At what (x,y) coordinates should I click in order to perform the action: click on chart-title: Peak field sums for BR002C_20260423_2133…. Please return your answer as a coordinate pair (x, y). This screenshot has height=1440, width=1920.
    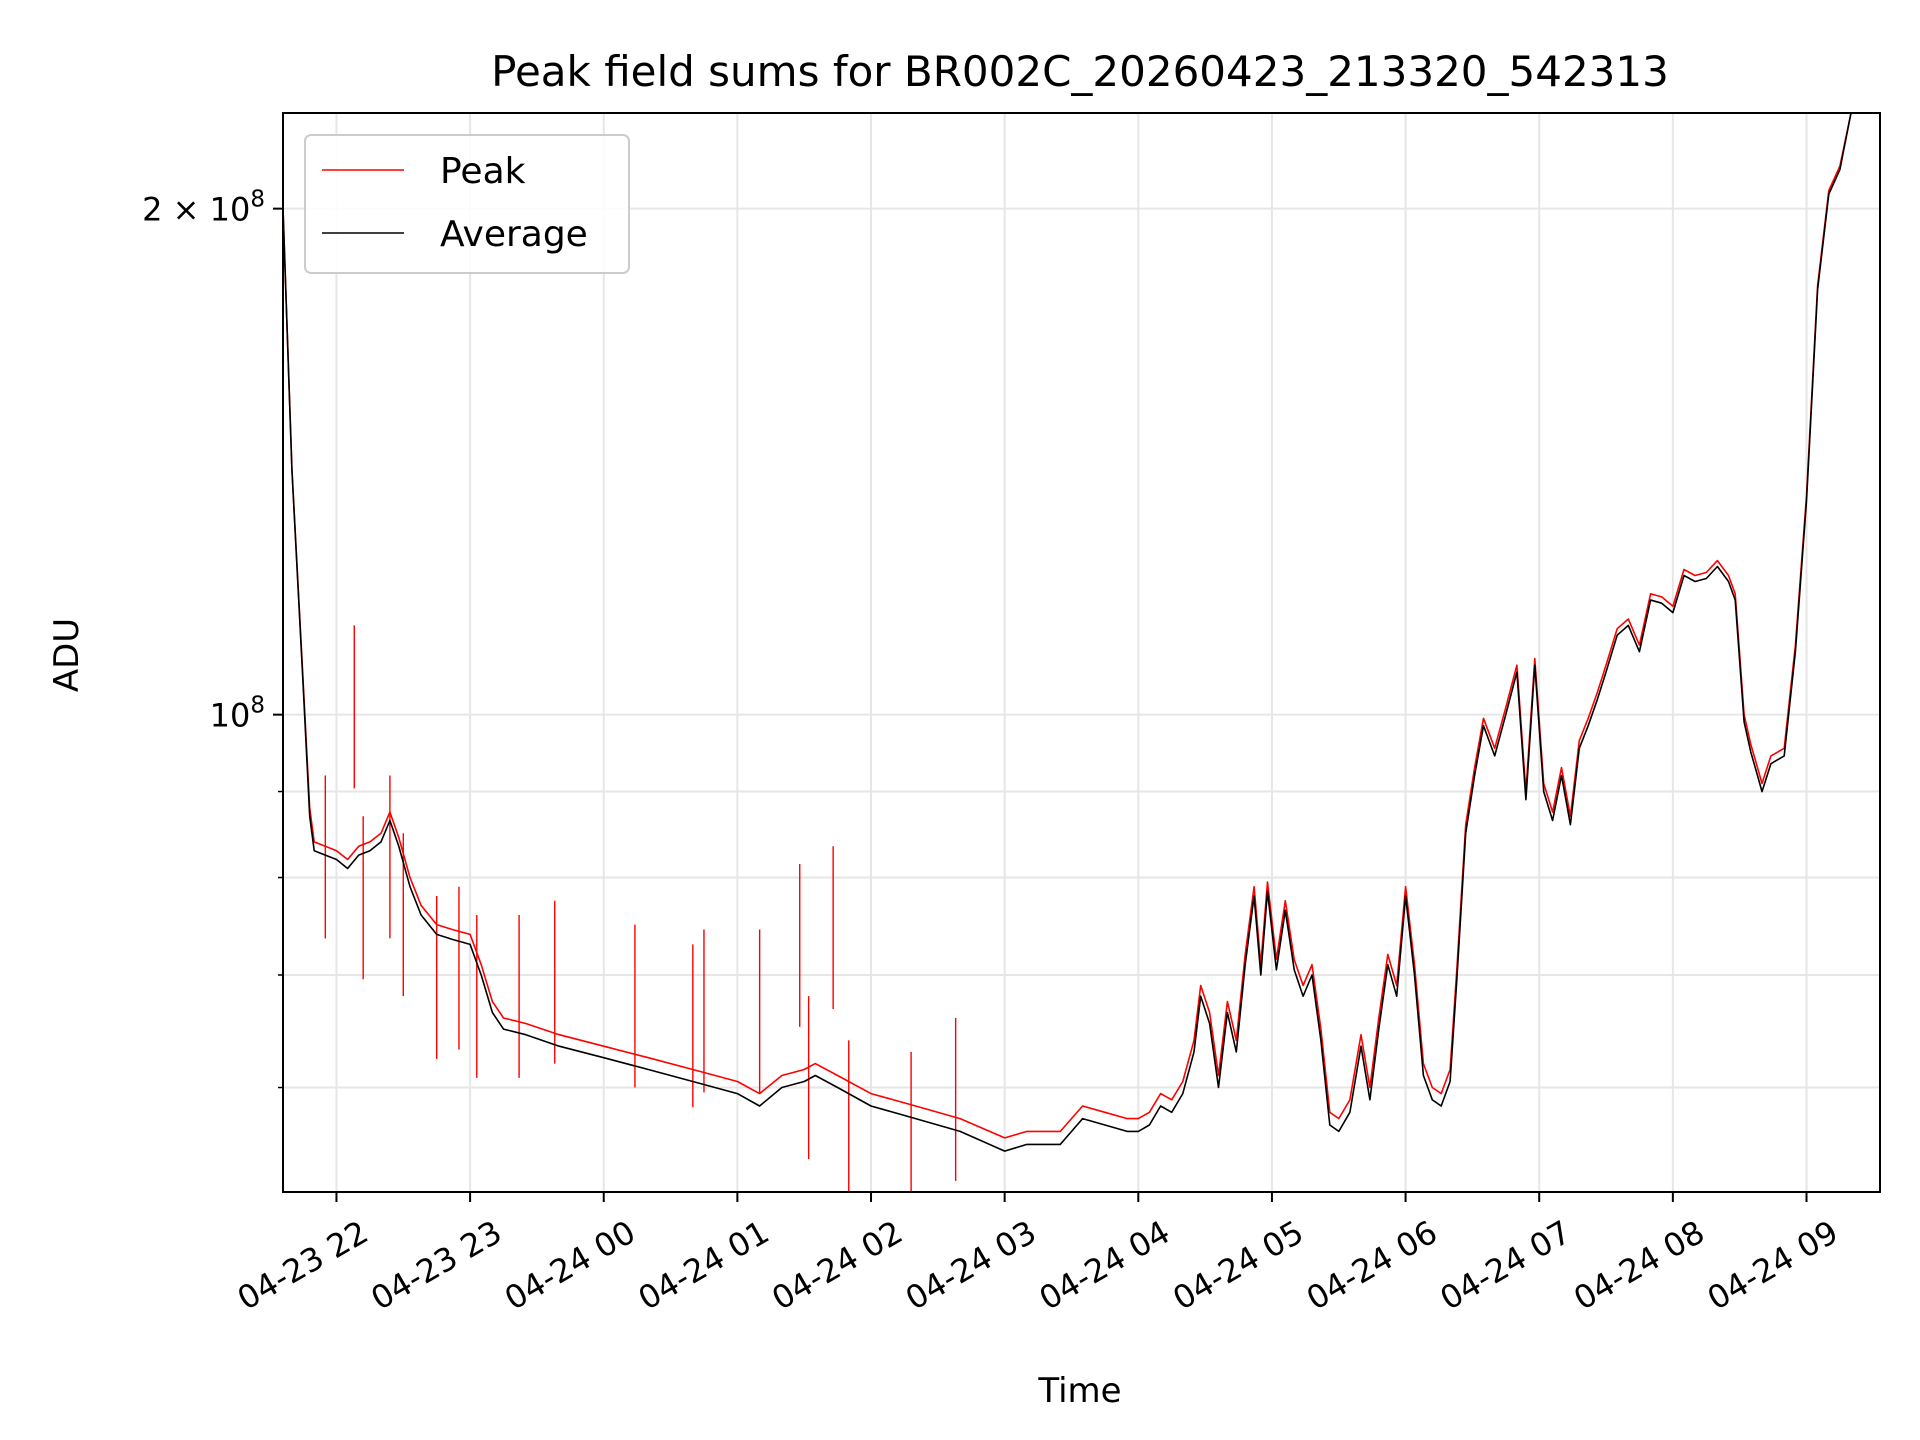
    Looking at the image, I should click on (1080, 71).